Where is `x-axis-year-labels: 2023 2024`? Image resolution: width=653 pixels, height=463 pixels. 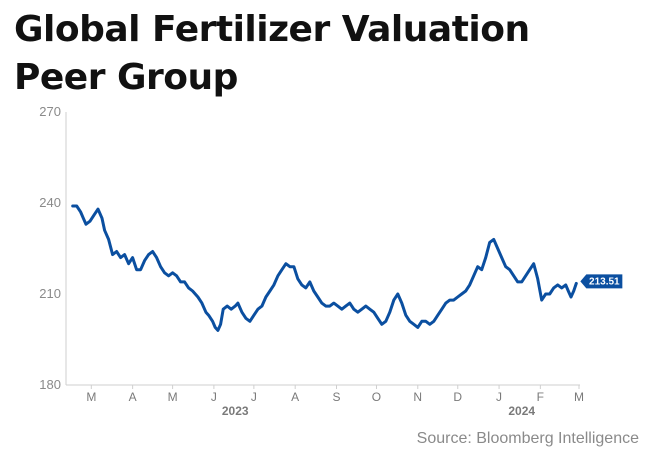
x-axis-year-labels: 2023 2024 is located at coordinates (379, 411).